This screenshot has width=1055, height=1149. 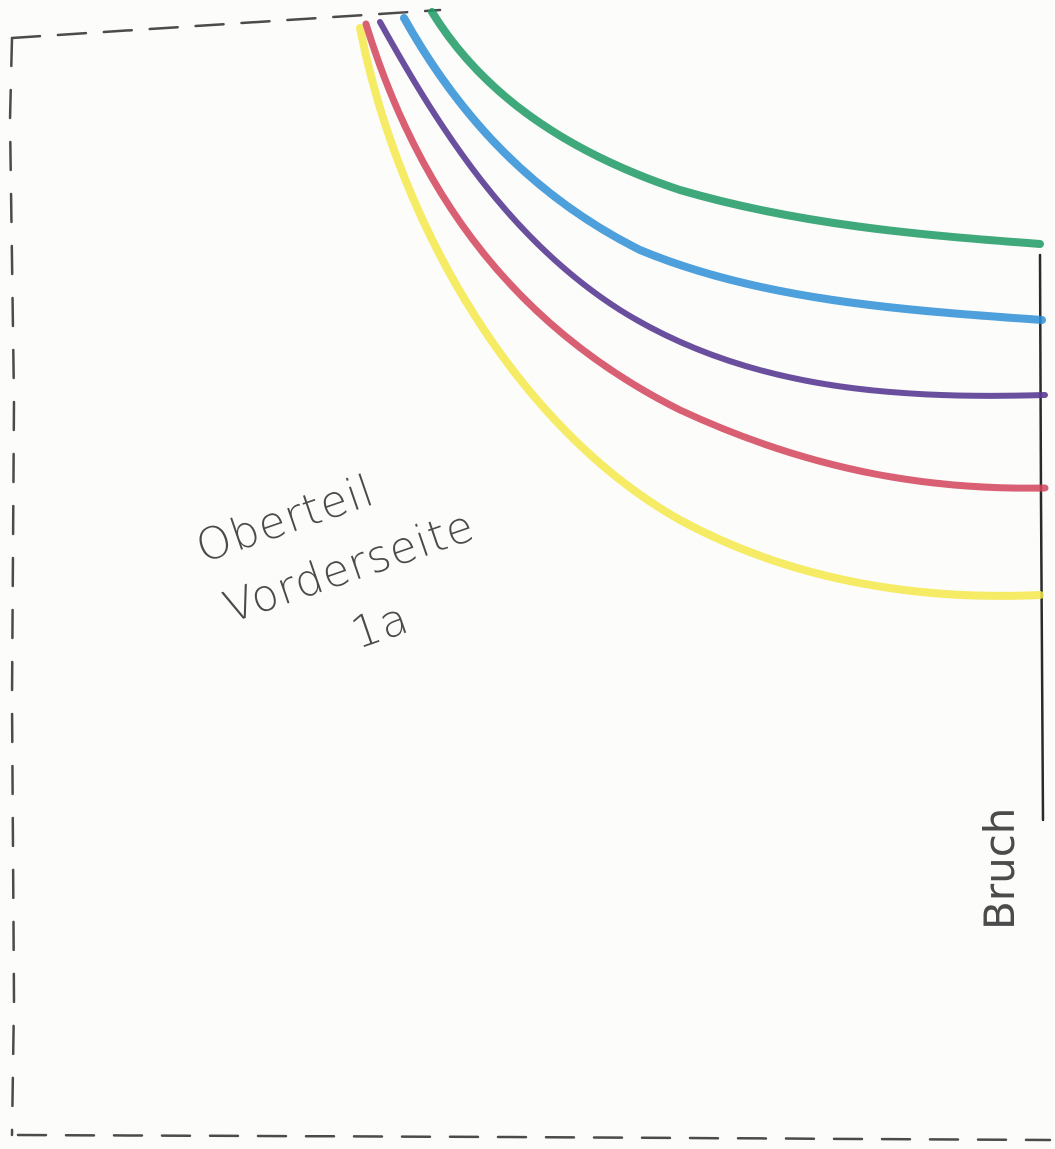 I want to click on fold-line, so click(x=1041, y=537).